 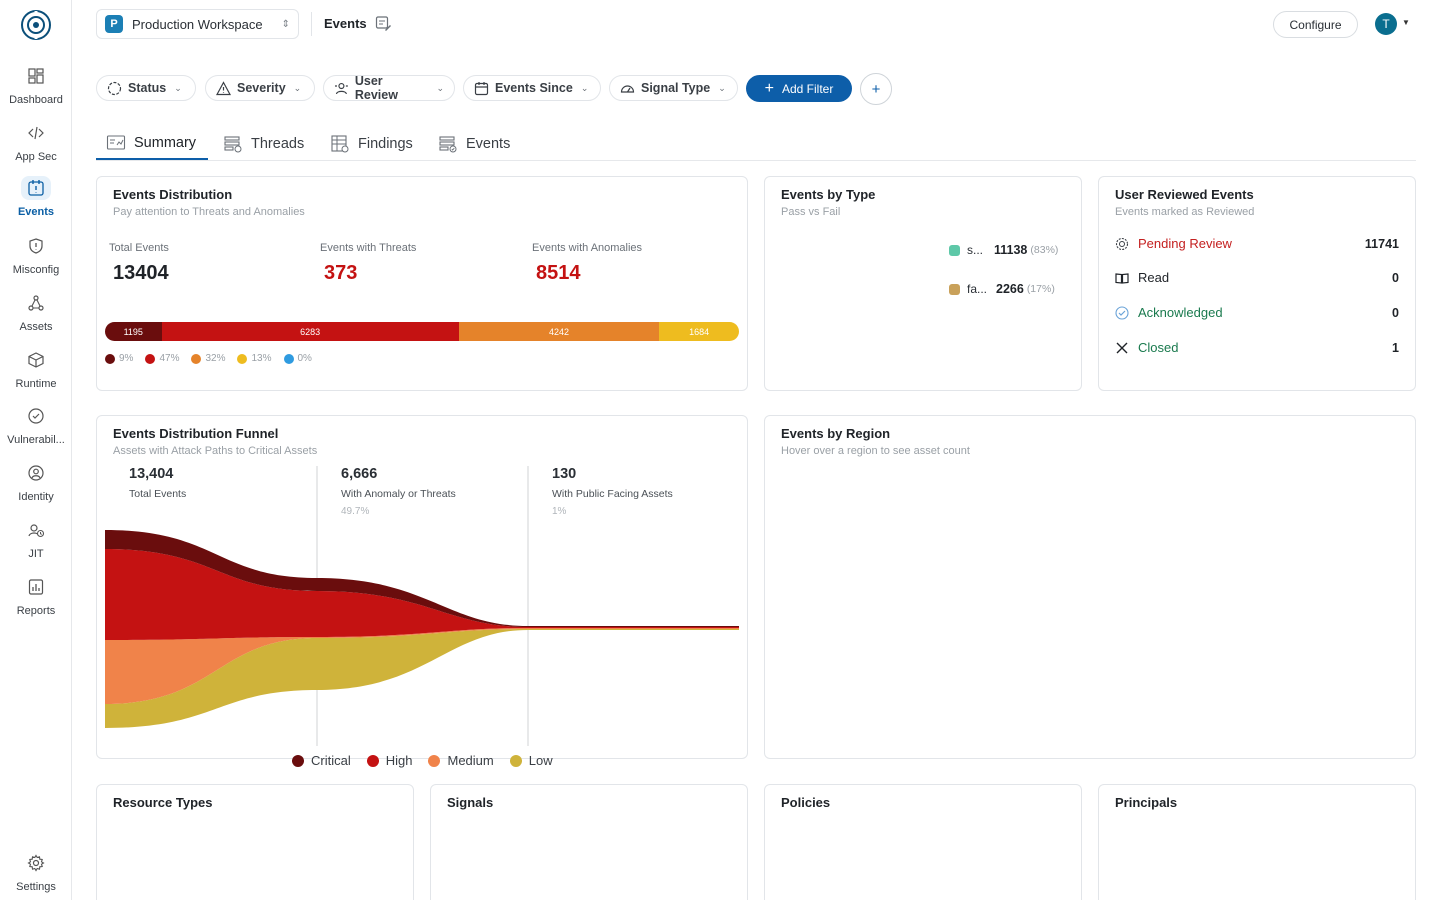 I want to click on anomalies-label: Events with Anomalies, so click(x=587, y=248).